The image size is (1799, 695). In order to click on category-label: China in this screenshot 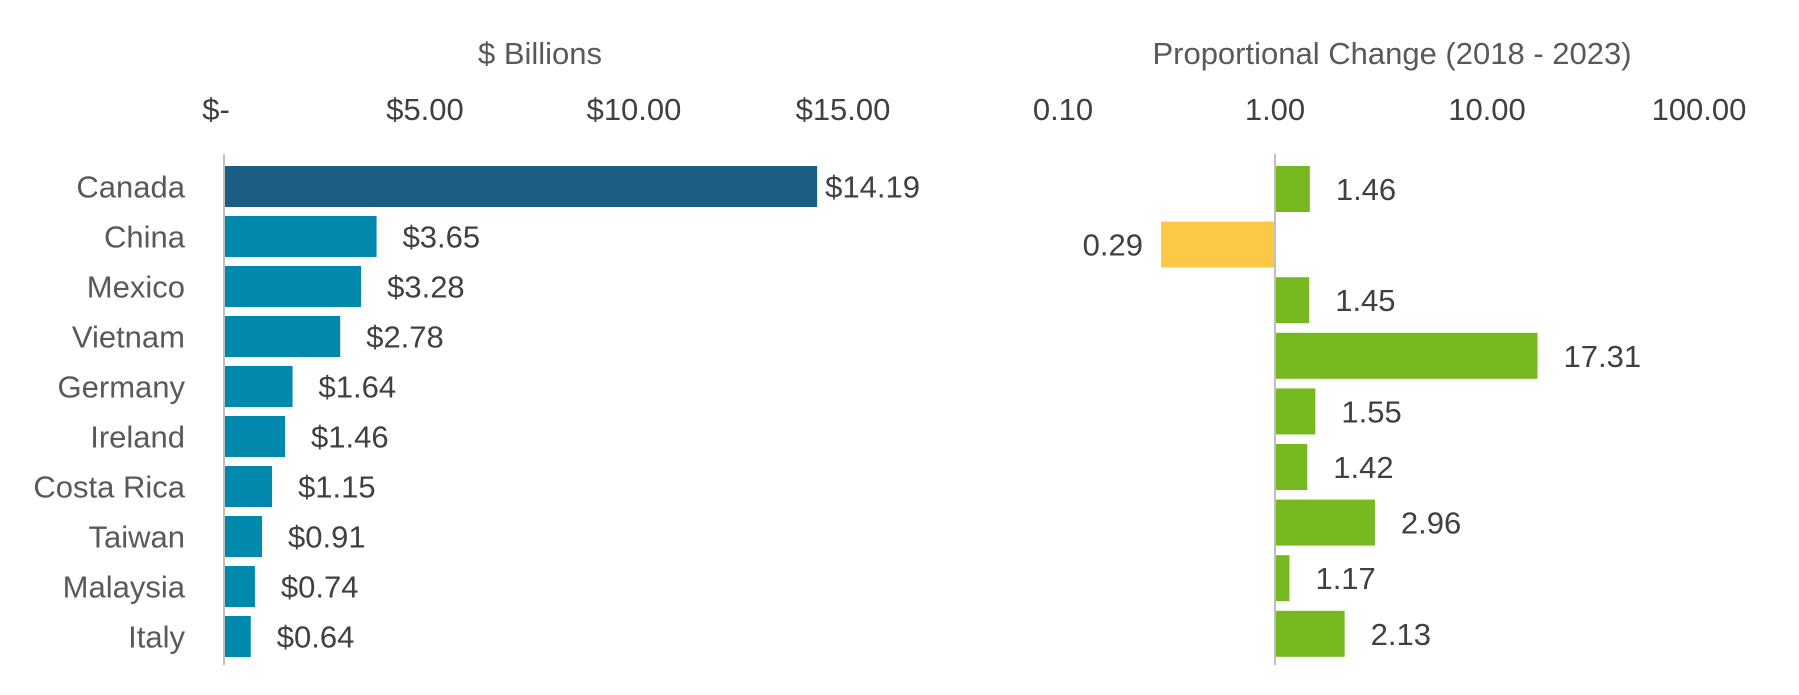, I will do `click(145, 237)`.